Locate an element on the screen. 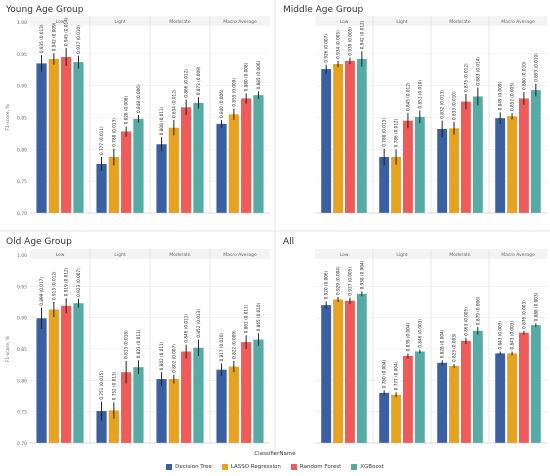  data-label: 0.873 (0.009) is located at coordinates (198, 80).